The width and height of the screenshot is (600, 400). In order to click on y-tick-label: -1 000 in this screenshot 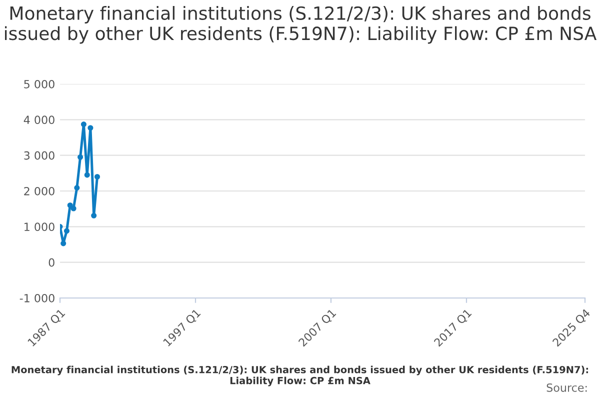, I will do `click(37, 298)`.